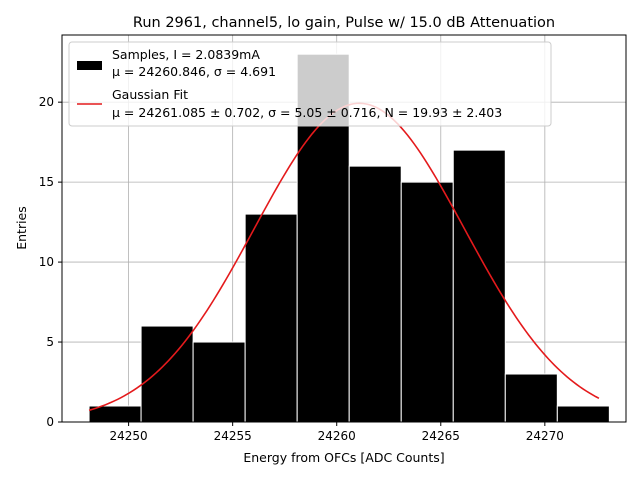  Describe the element at coordinates (50, 422) in the screenshot. I see `y-tick-label: 0` at that location.